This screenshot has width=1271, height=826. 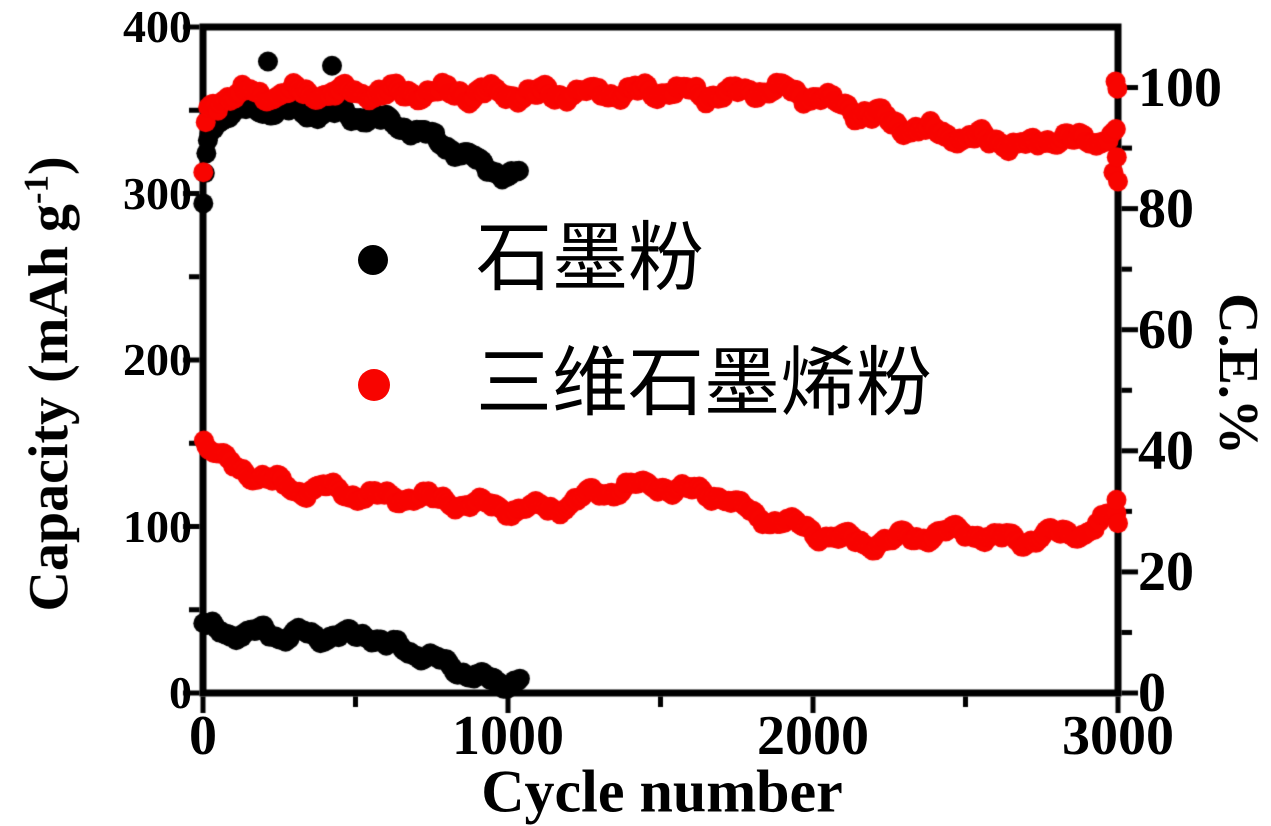 What do you see at coordinates (373, 260) in the screenshot?
I see `legend-marker-graphite-icon` at bounding box center [373, 260].